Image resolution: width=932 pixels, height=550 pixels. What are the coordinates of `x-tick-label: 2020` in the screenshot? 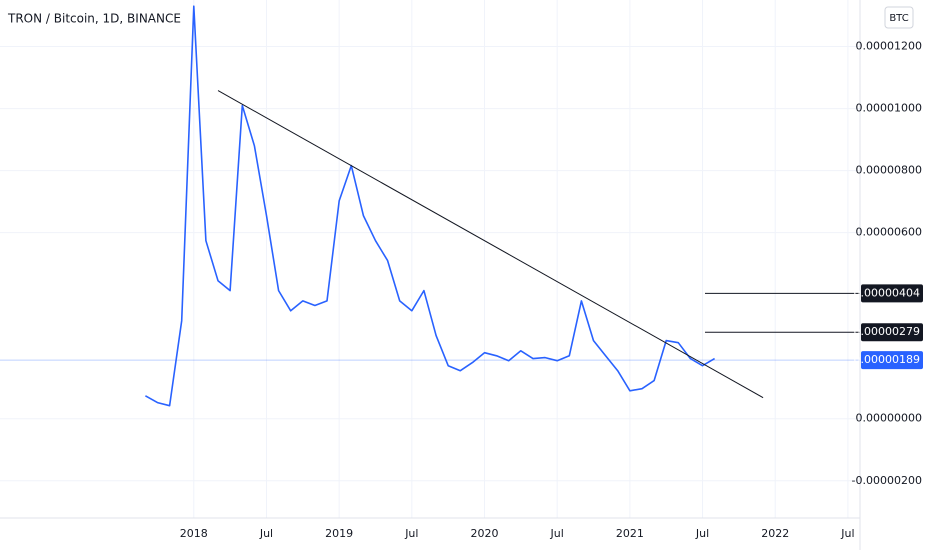 It's located at (485, 533).